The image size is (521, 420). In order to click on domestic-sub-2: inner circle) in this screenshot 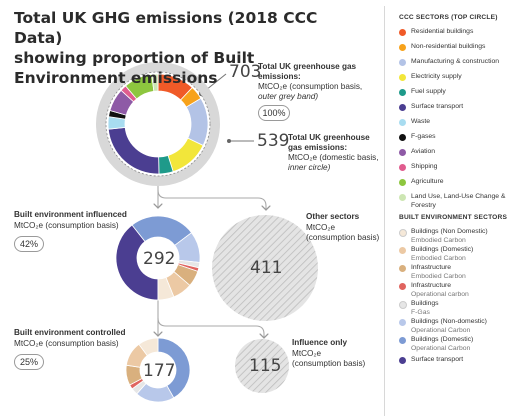, I will do `click(309, 167)`.